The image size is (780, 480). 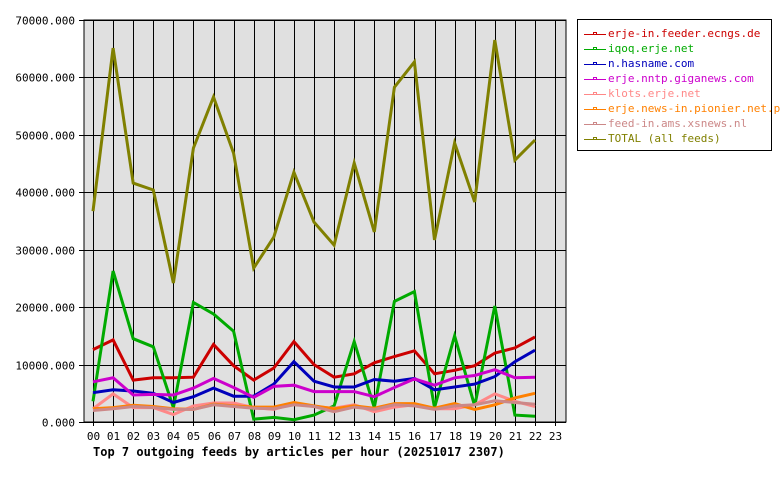 What do you see at coordinates (45, 366) in the screenshot?
I see `y-tick-label: 10000.000` at bounding box center [45, 366].